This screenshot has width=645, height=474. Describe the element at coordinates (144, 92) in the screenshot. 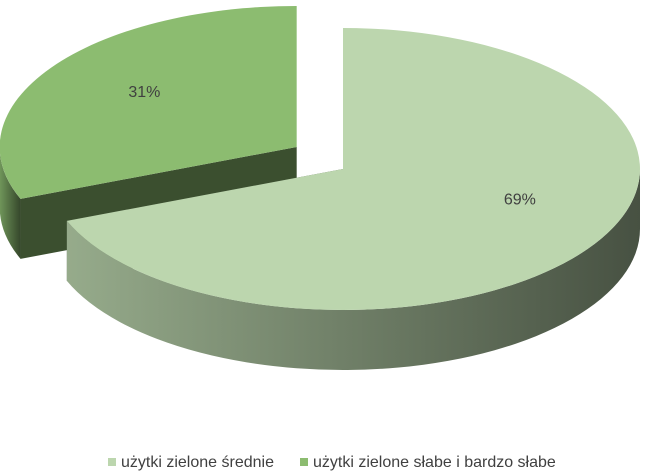

I see `data-label: 31%` at that location.